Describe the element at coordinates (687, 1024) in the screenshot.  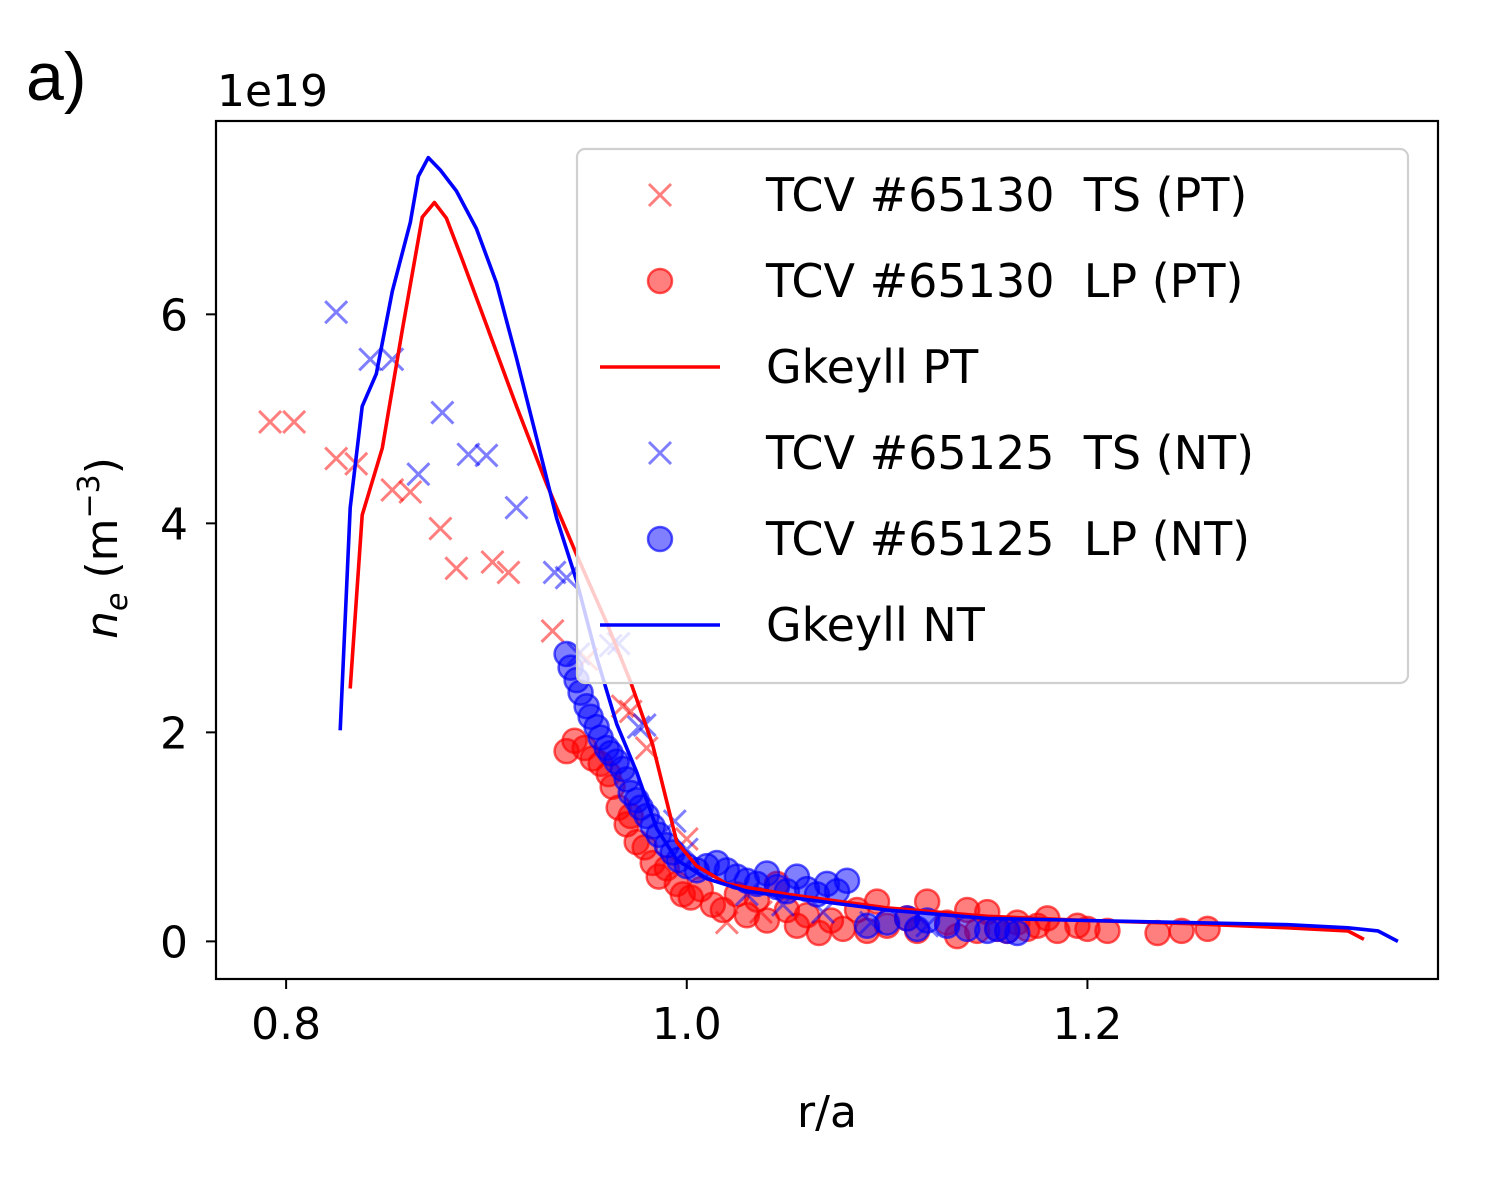
I see `x-tick-label: 1.0` at that location.